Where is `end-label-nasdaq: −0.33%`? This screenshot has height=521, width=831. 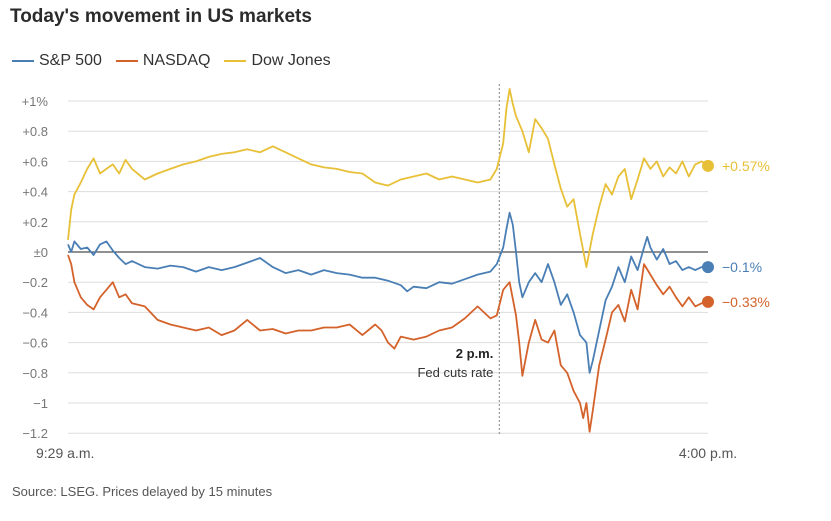 end-label-nasdaq: −0.33% is located at coordinates (746, 302).